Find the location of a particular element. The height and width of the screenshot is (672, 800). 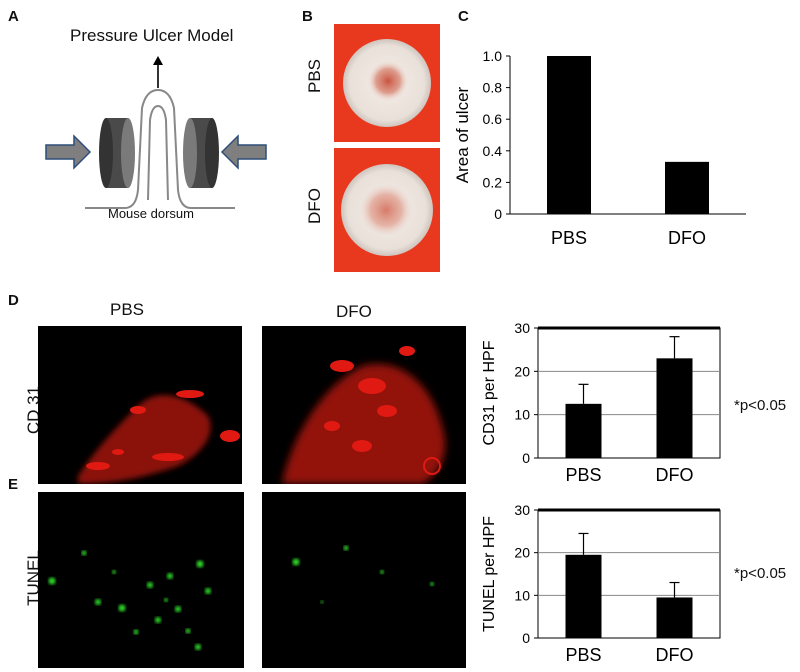

y-tick-label: 0.2 is located at coordinates (493, 182).